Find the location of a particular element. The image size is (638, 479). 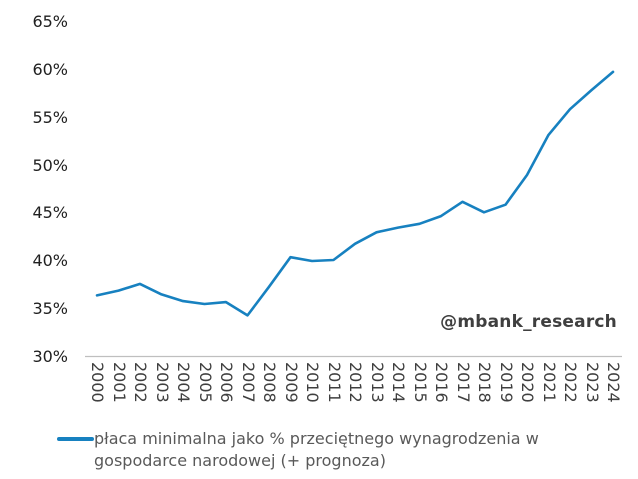

legend-label-line2: gospodarce narodowej (+ prognoza) is located at coordinates (240, 460).